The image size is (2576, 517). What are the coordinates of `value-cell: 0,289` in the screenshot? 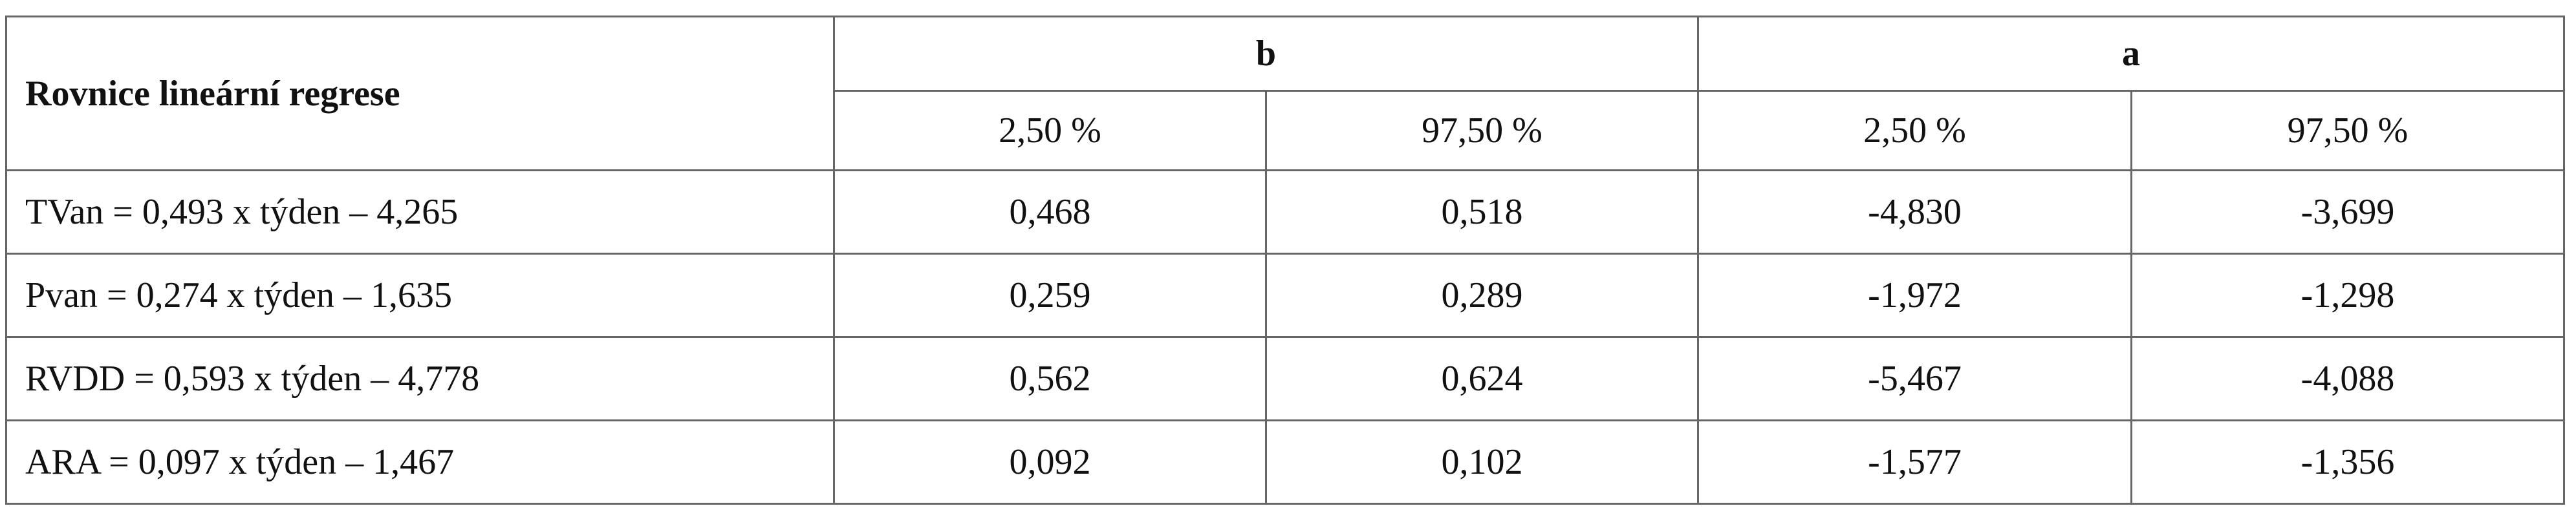 It's located at (1482, 295).